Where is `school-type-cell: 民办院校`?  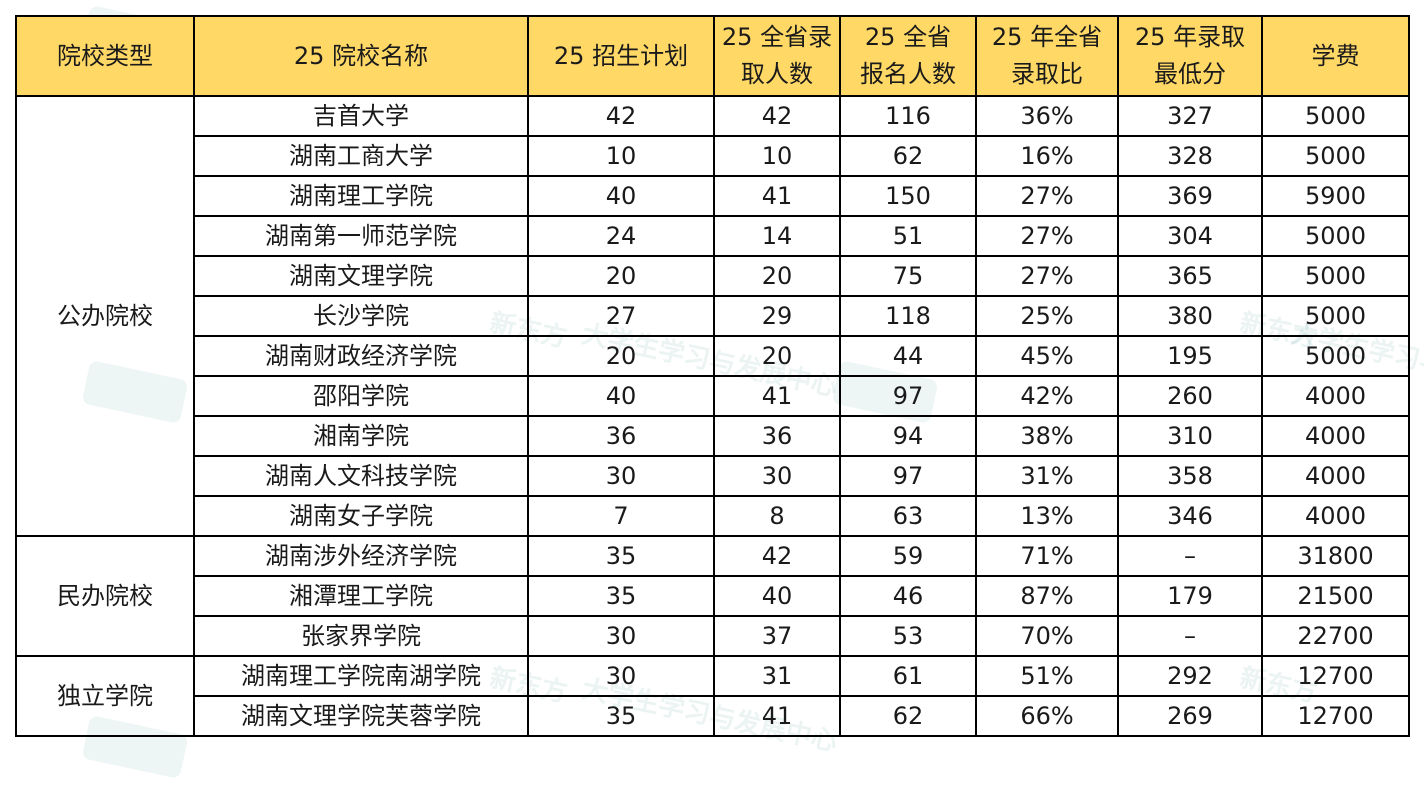
school-type-cell: 民办院校 is located at coordinates (105, 596).